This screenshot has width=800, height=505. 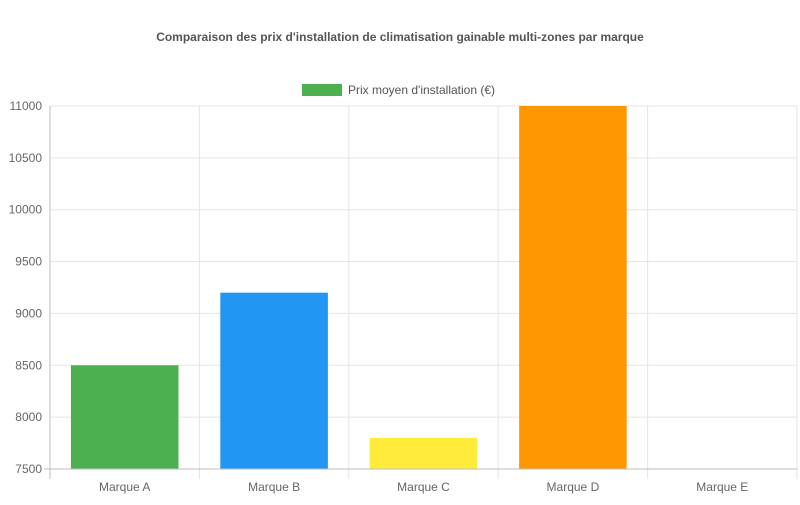 I want to click on bar-marque-b, so click(x=274, y=380).